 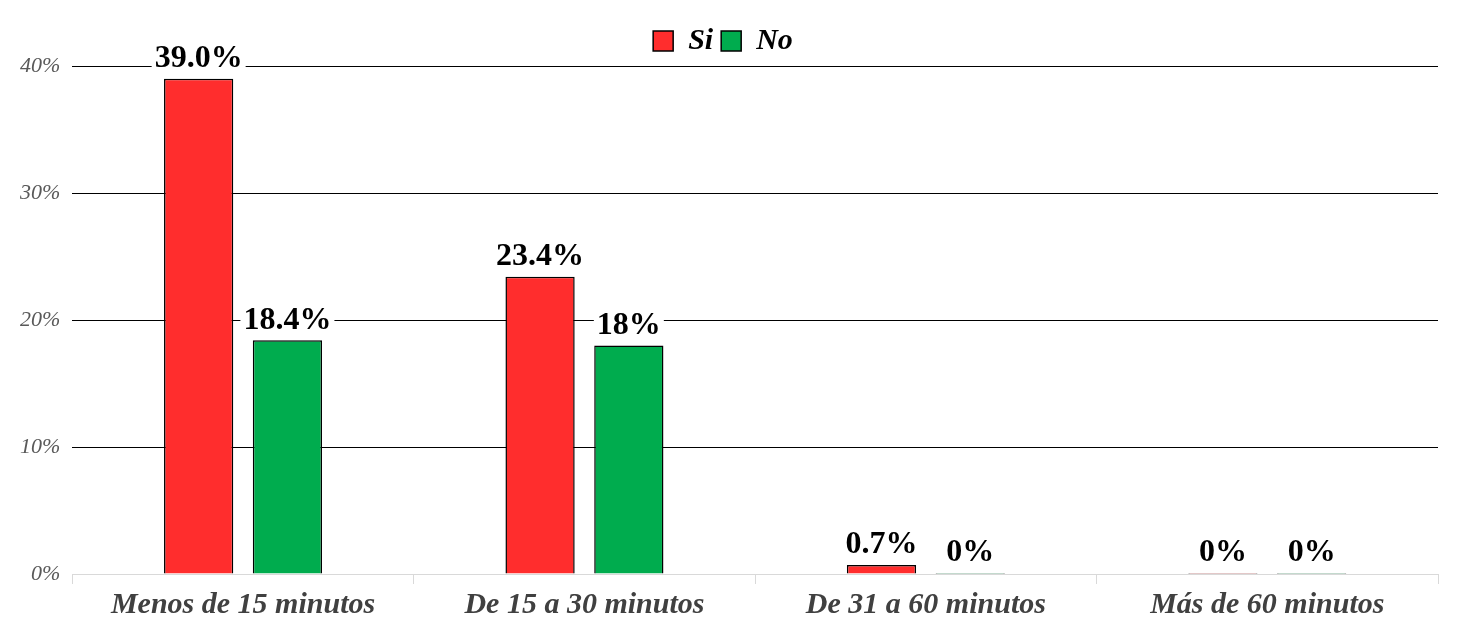 What do you see at coordinates (287, 317) in the screenshot?
I see `data-label: 18.4%` at bounding box center [287, 317].